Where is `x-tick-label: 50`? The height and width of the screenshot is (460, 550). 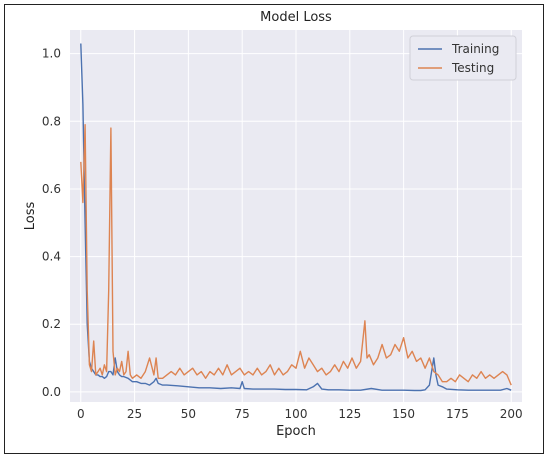 x-tick-label: 50 is located at coordinates (188, 414).